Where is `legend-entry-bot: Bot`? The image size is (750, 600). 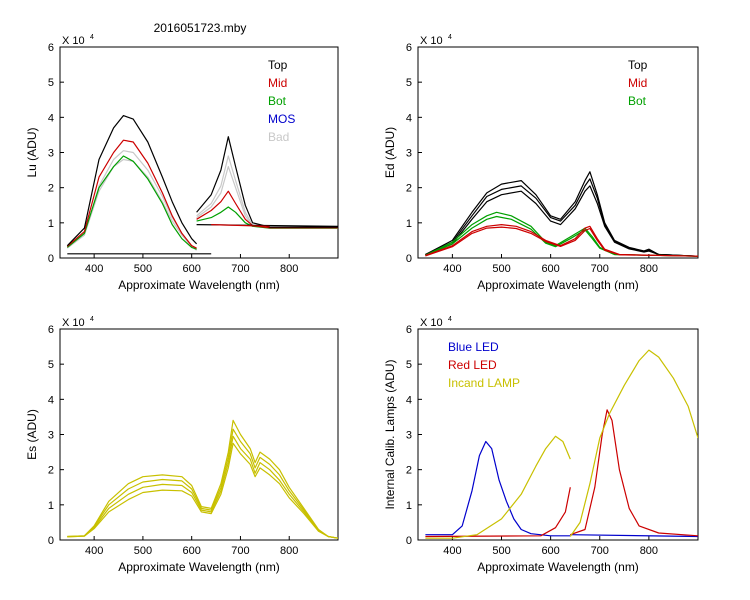
legend-entry-bot: Bot is located at coordinates (637, 101).